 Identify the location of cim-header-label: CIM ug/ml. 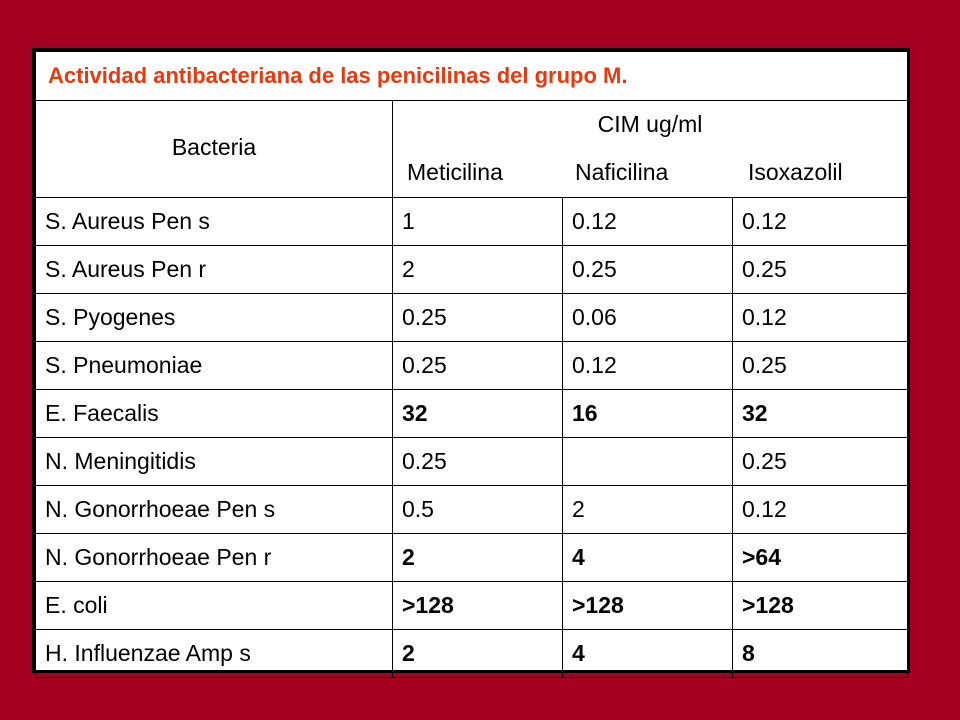
(650, 124).